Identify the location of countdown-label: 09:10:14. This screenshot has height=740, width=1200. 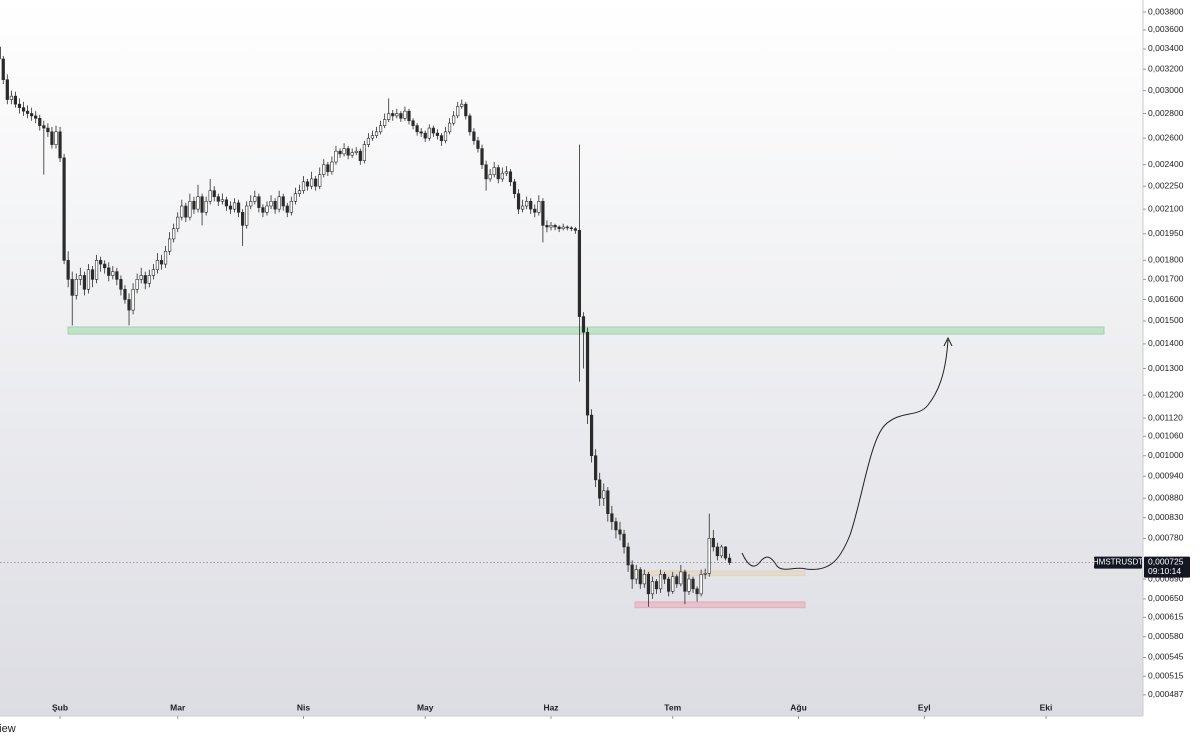
(1164, 571).